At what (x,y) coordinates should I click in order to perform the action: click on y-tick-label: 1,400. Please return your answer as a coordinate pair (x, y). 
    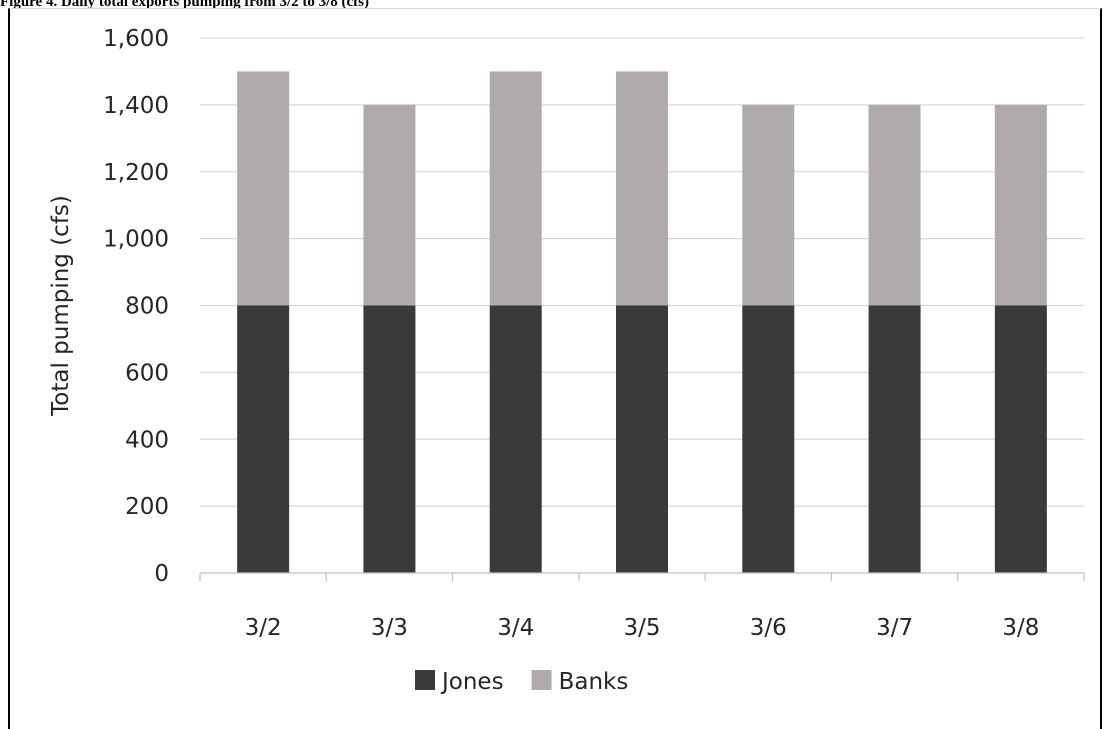
    Looking at the image, I should click on (136, 106).